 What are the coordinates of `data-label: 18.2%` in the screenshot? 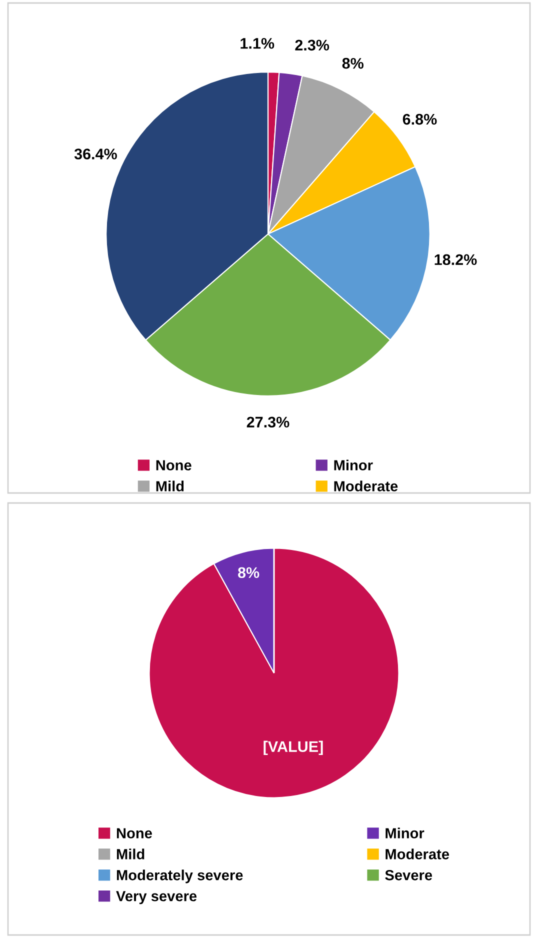 It's located at (455, 260).